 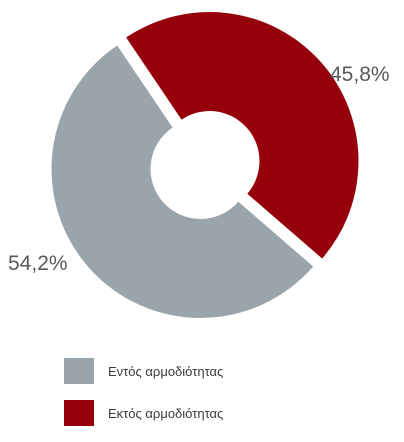 I want to click on legend-swatch-out-of-scope, so click(x=79, y=413).